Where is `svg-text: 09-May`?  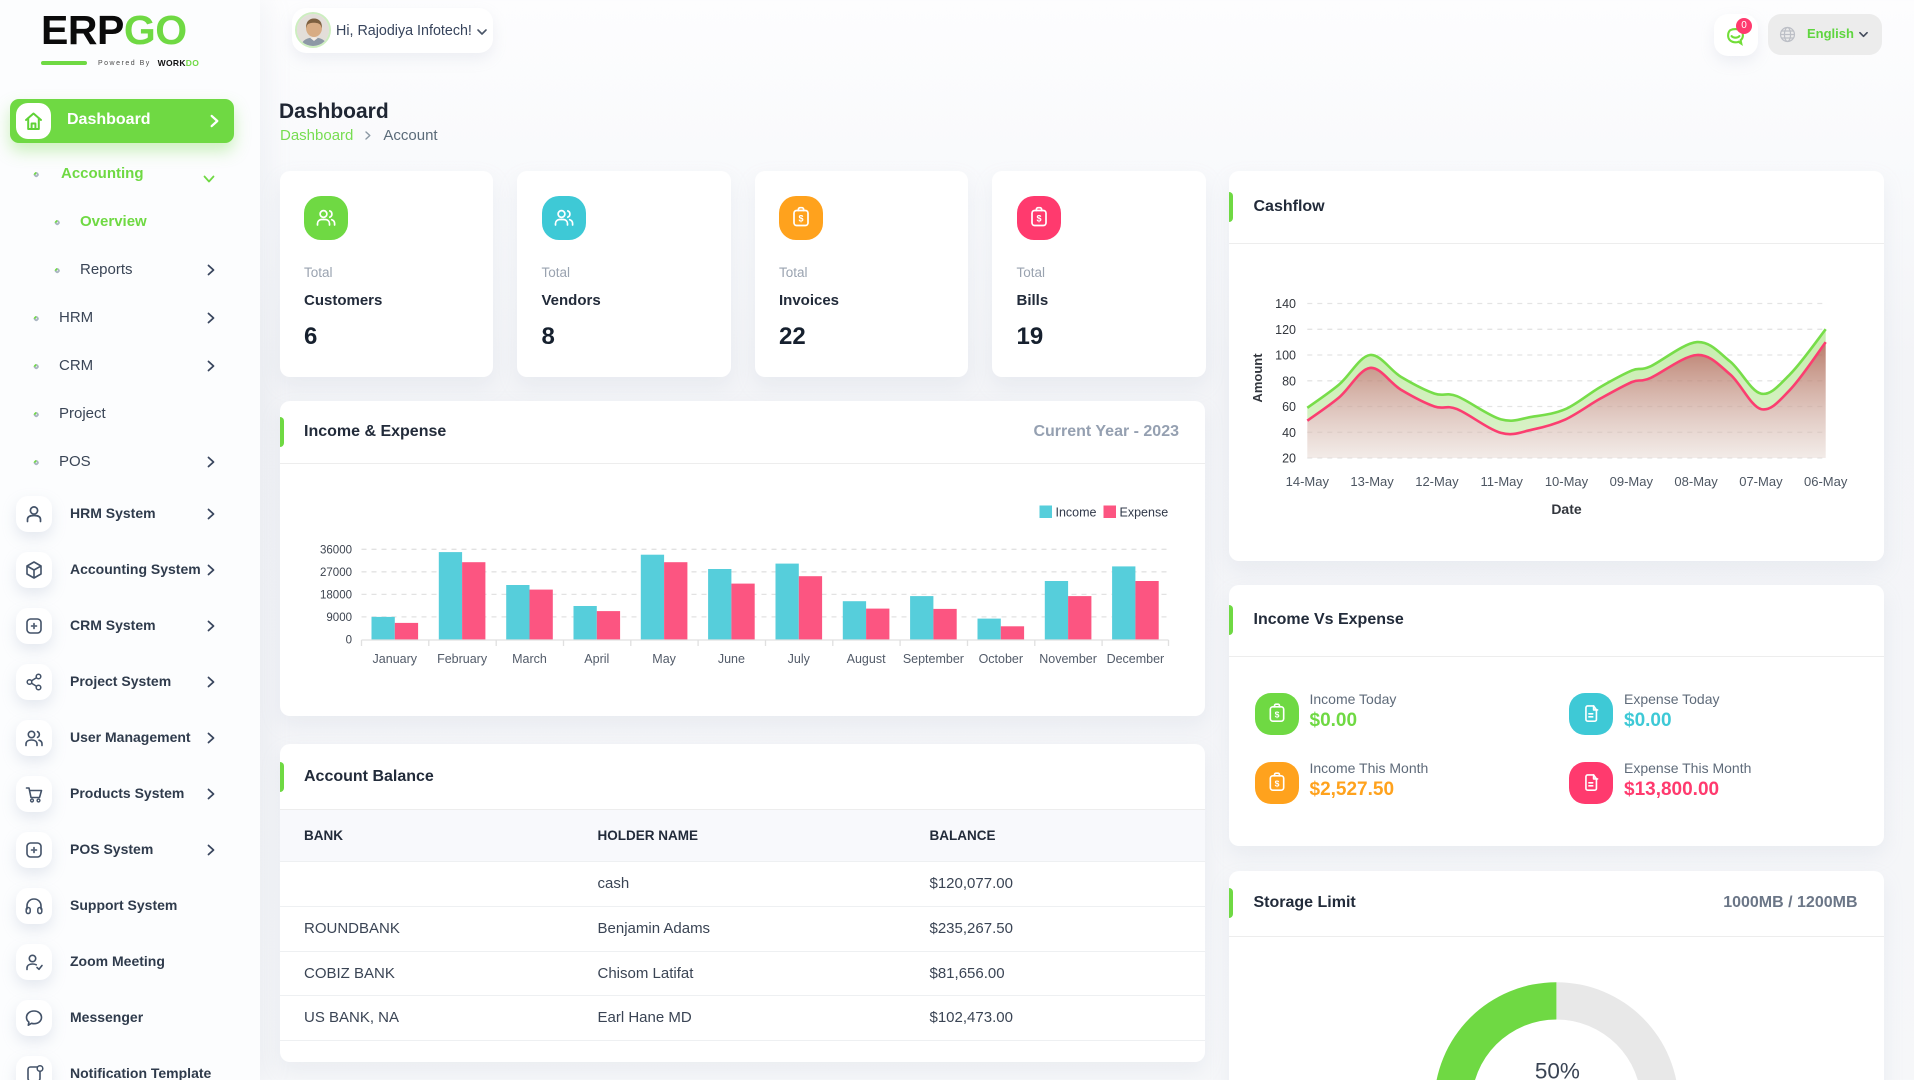
svg-text: 09-May is located at coordinates (1632, 481).